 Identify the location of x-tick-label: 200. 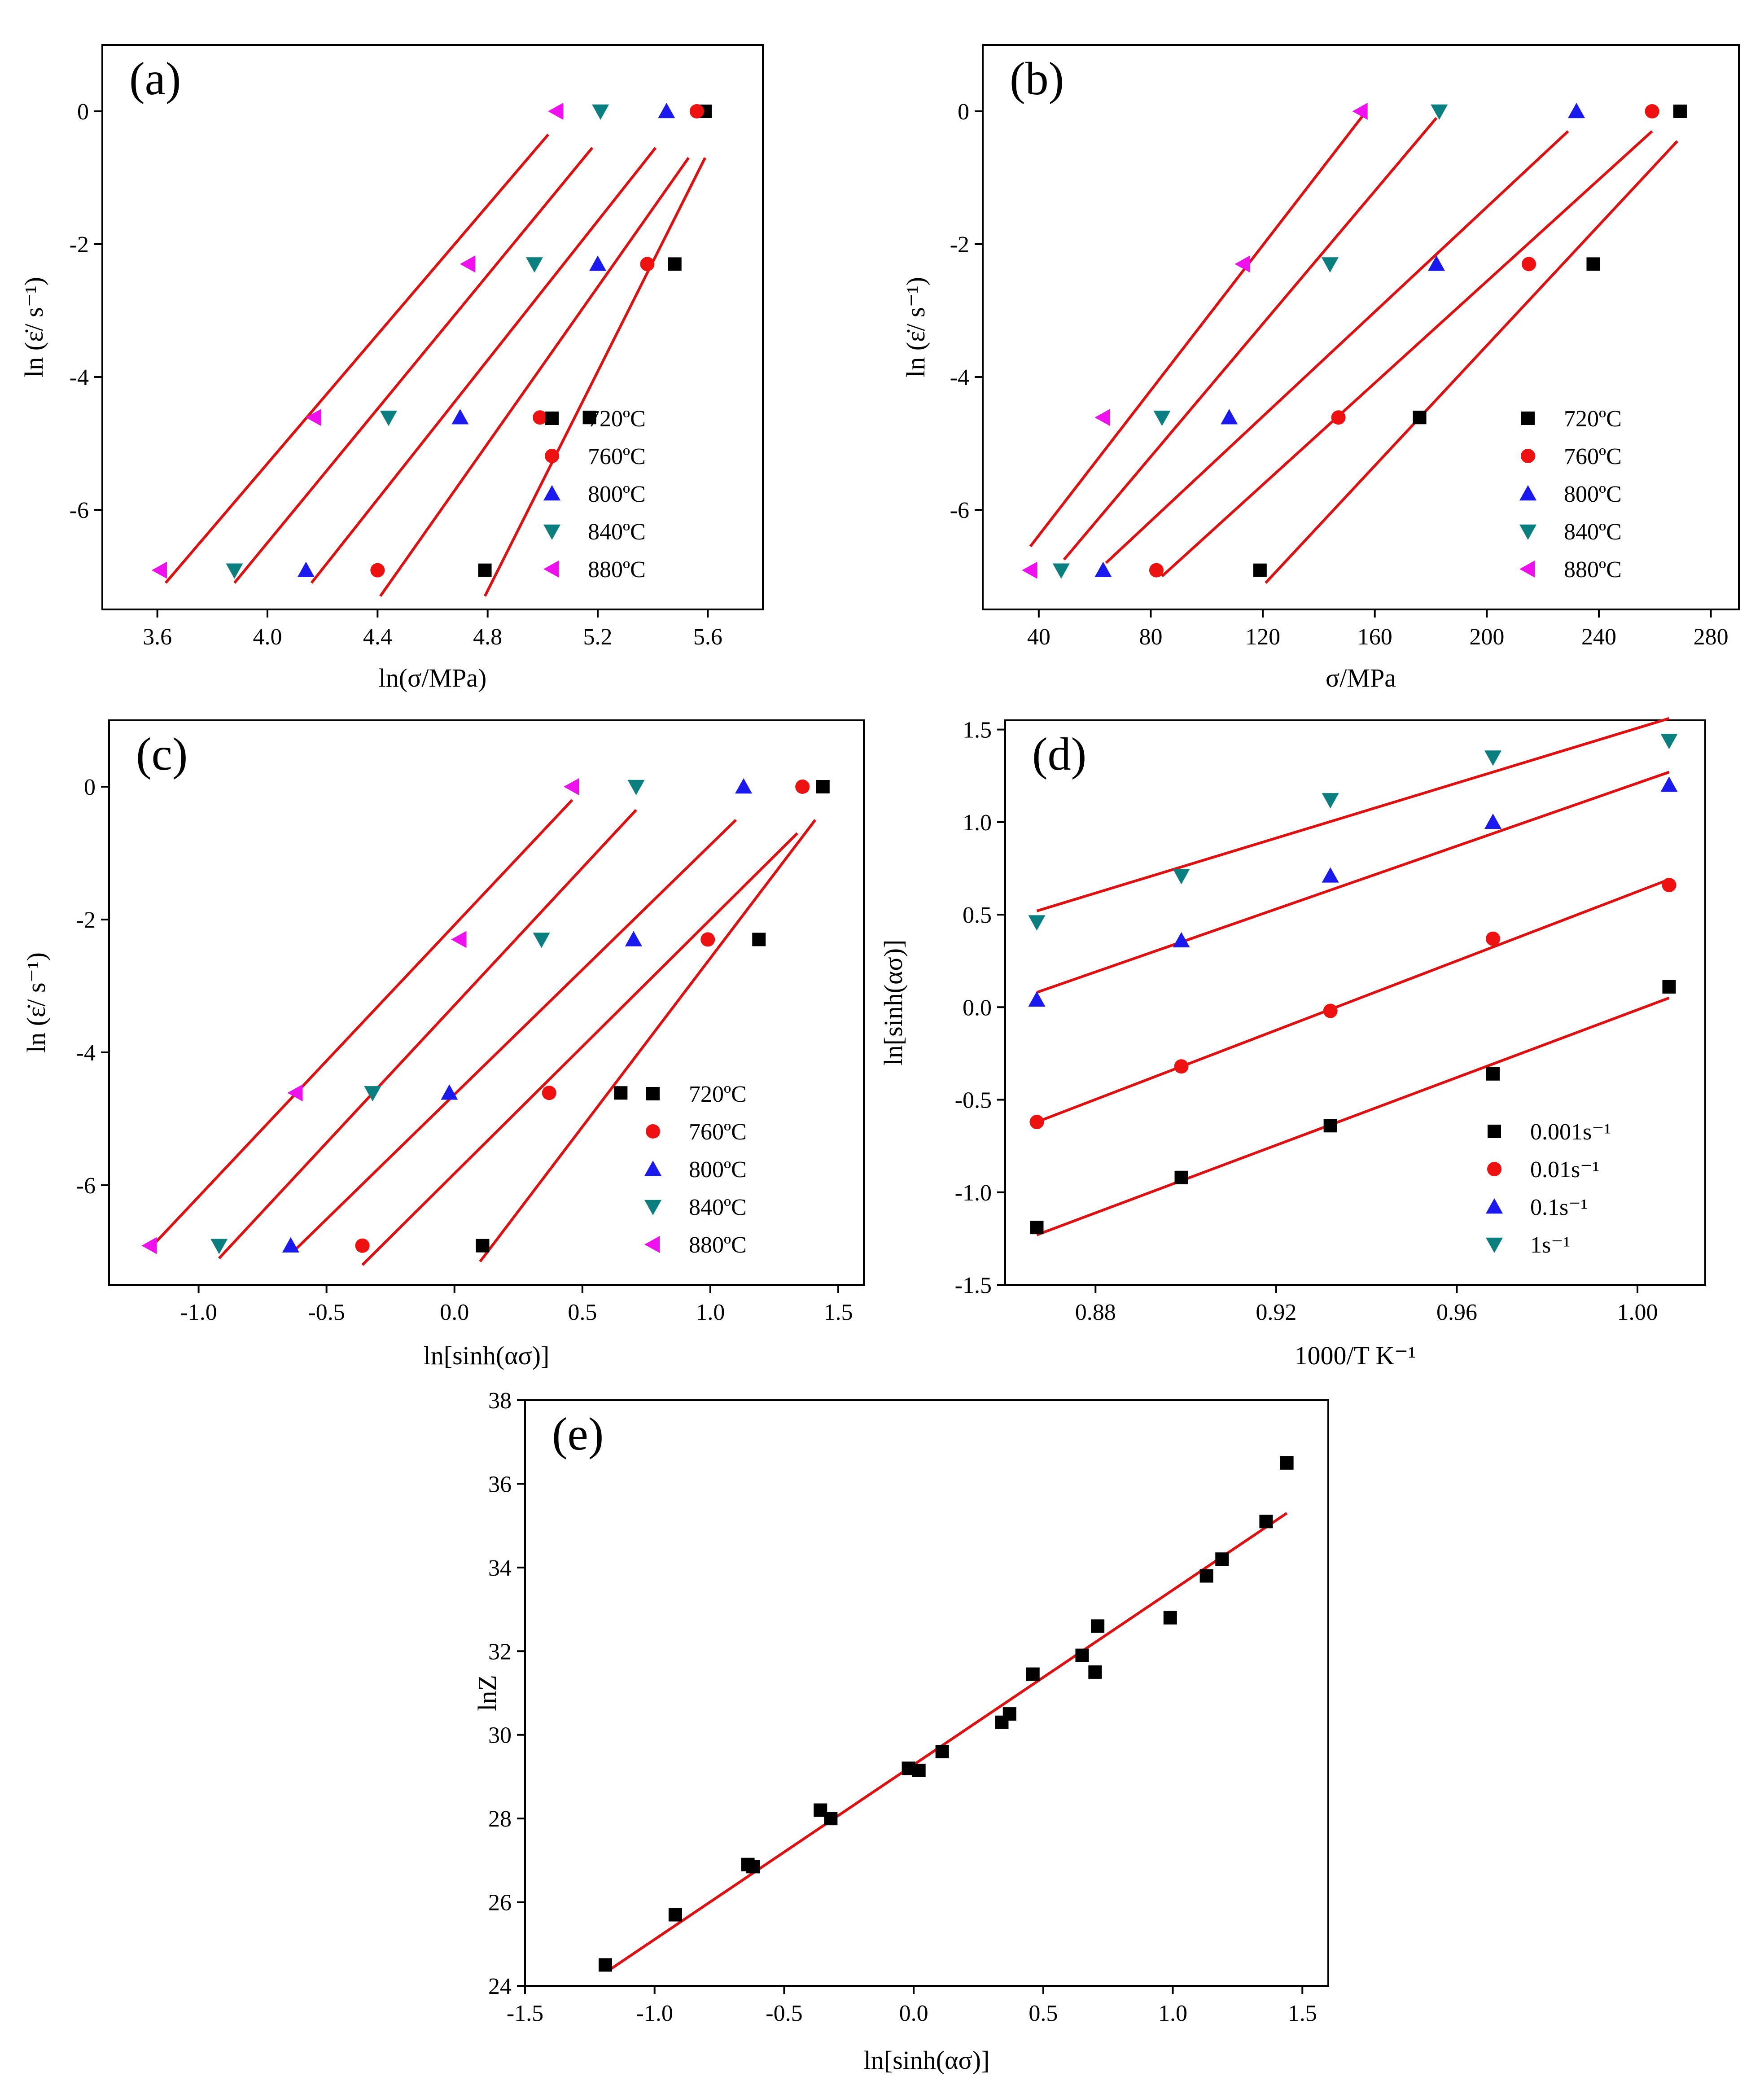
(1486, 637).